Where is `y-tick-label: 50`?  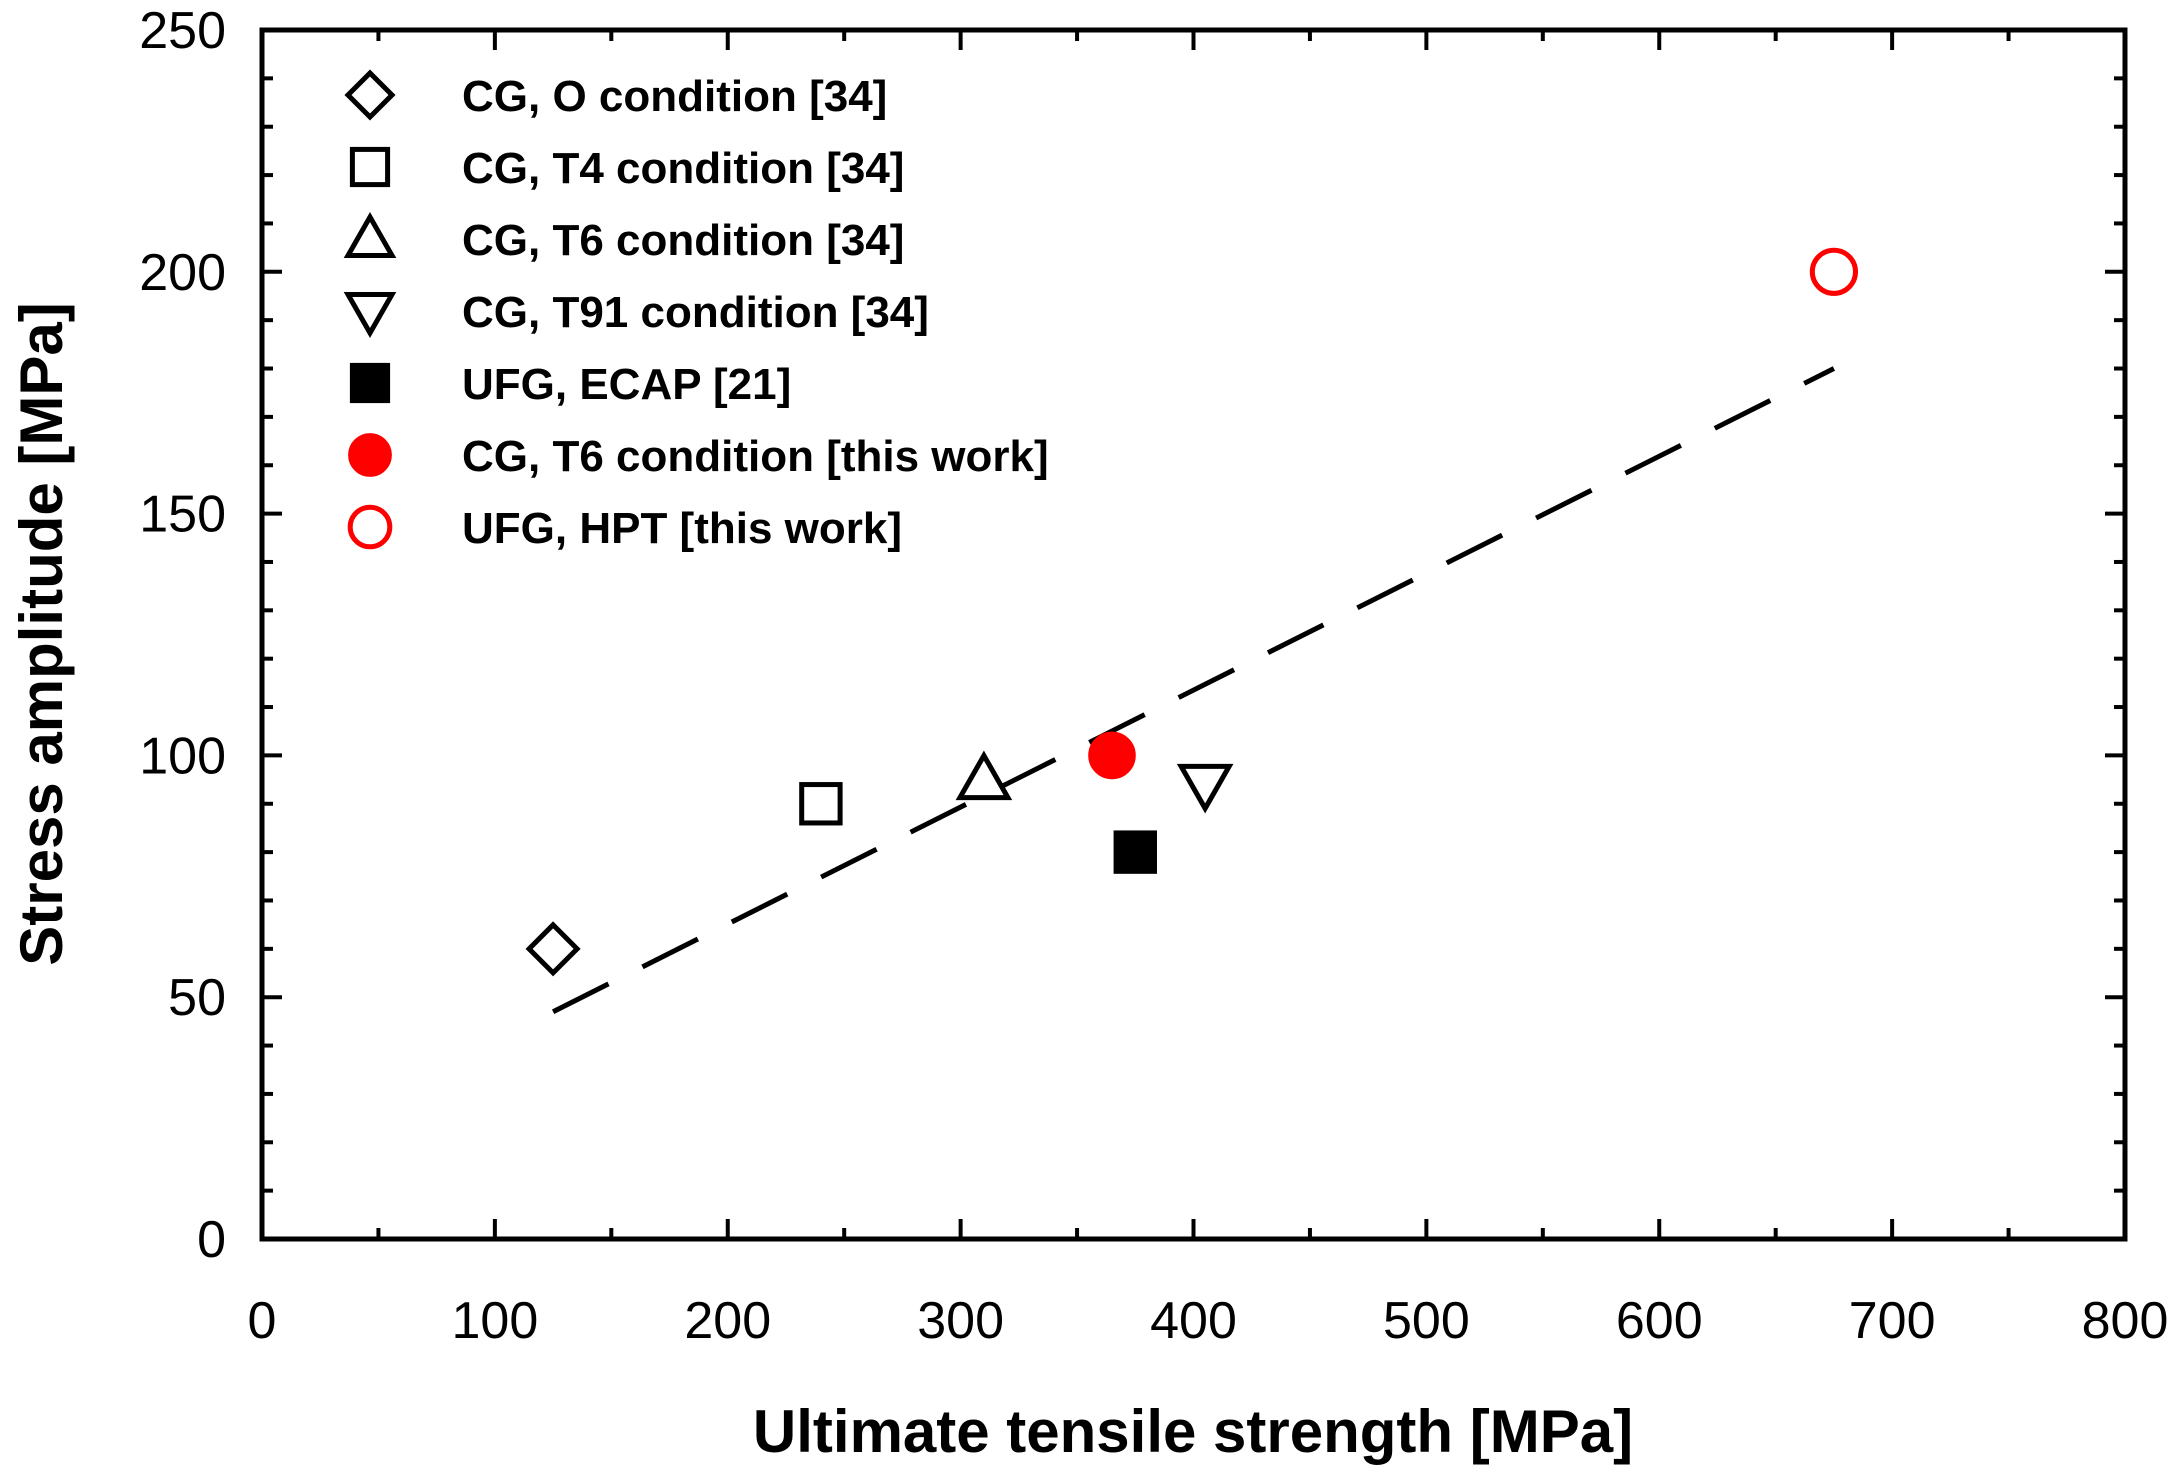
y-tick-label: 50 is located at coordinates (197, 998).